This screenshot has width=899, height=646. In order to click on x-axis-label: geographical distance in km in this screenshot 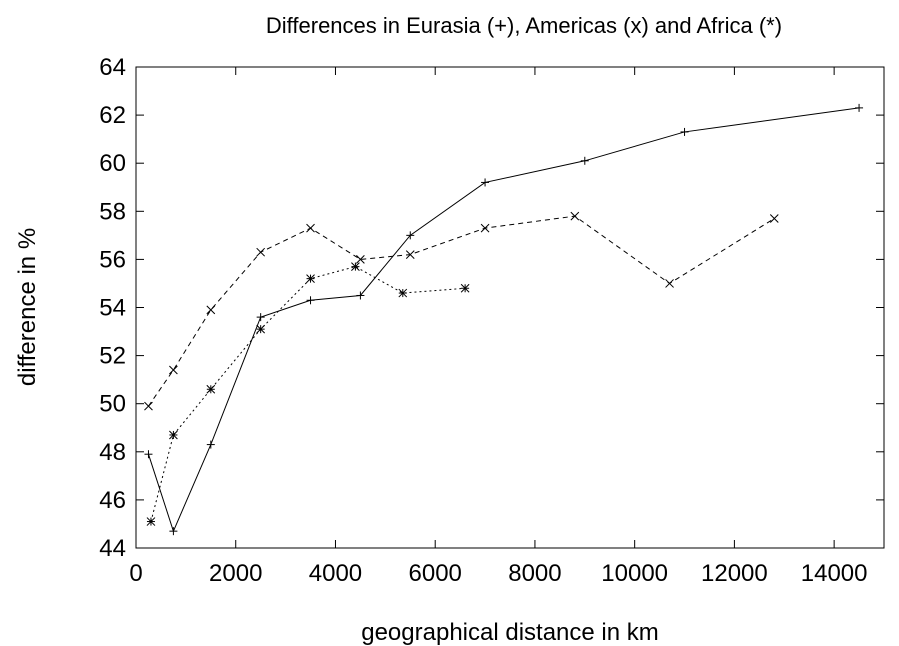, I will do `click(510, 632)`.